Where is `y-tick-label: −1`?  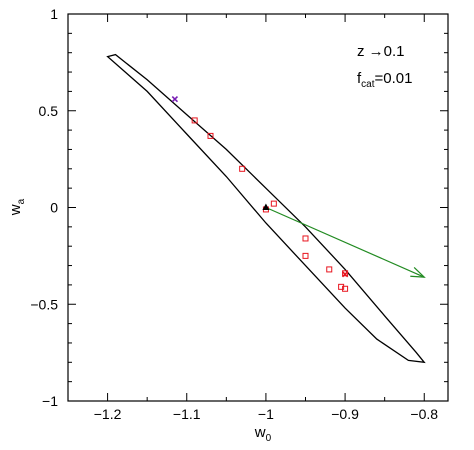
y-tick-label: −1 is located at coordinates (50, 401).